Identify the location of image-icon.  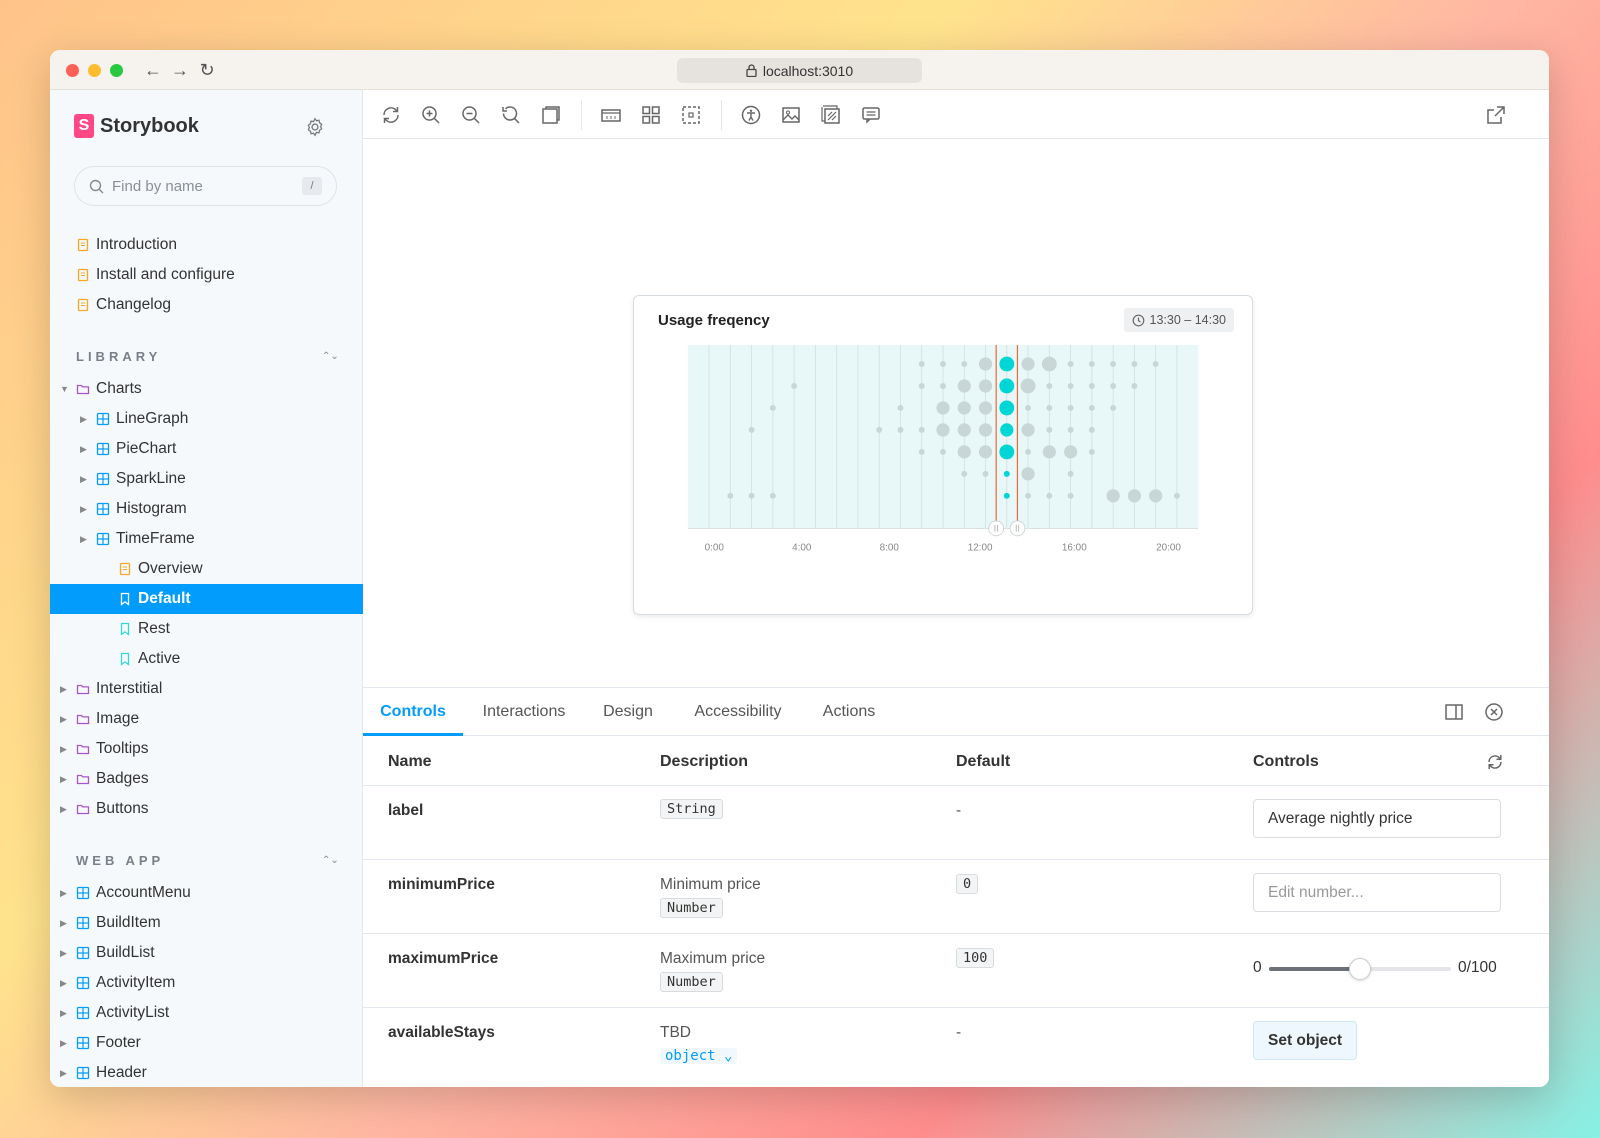
(791, 115).